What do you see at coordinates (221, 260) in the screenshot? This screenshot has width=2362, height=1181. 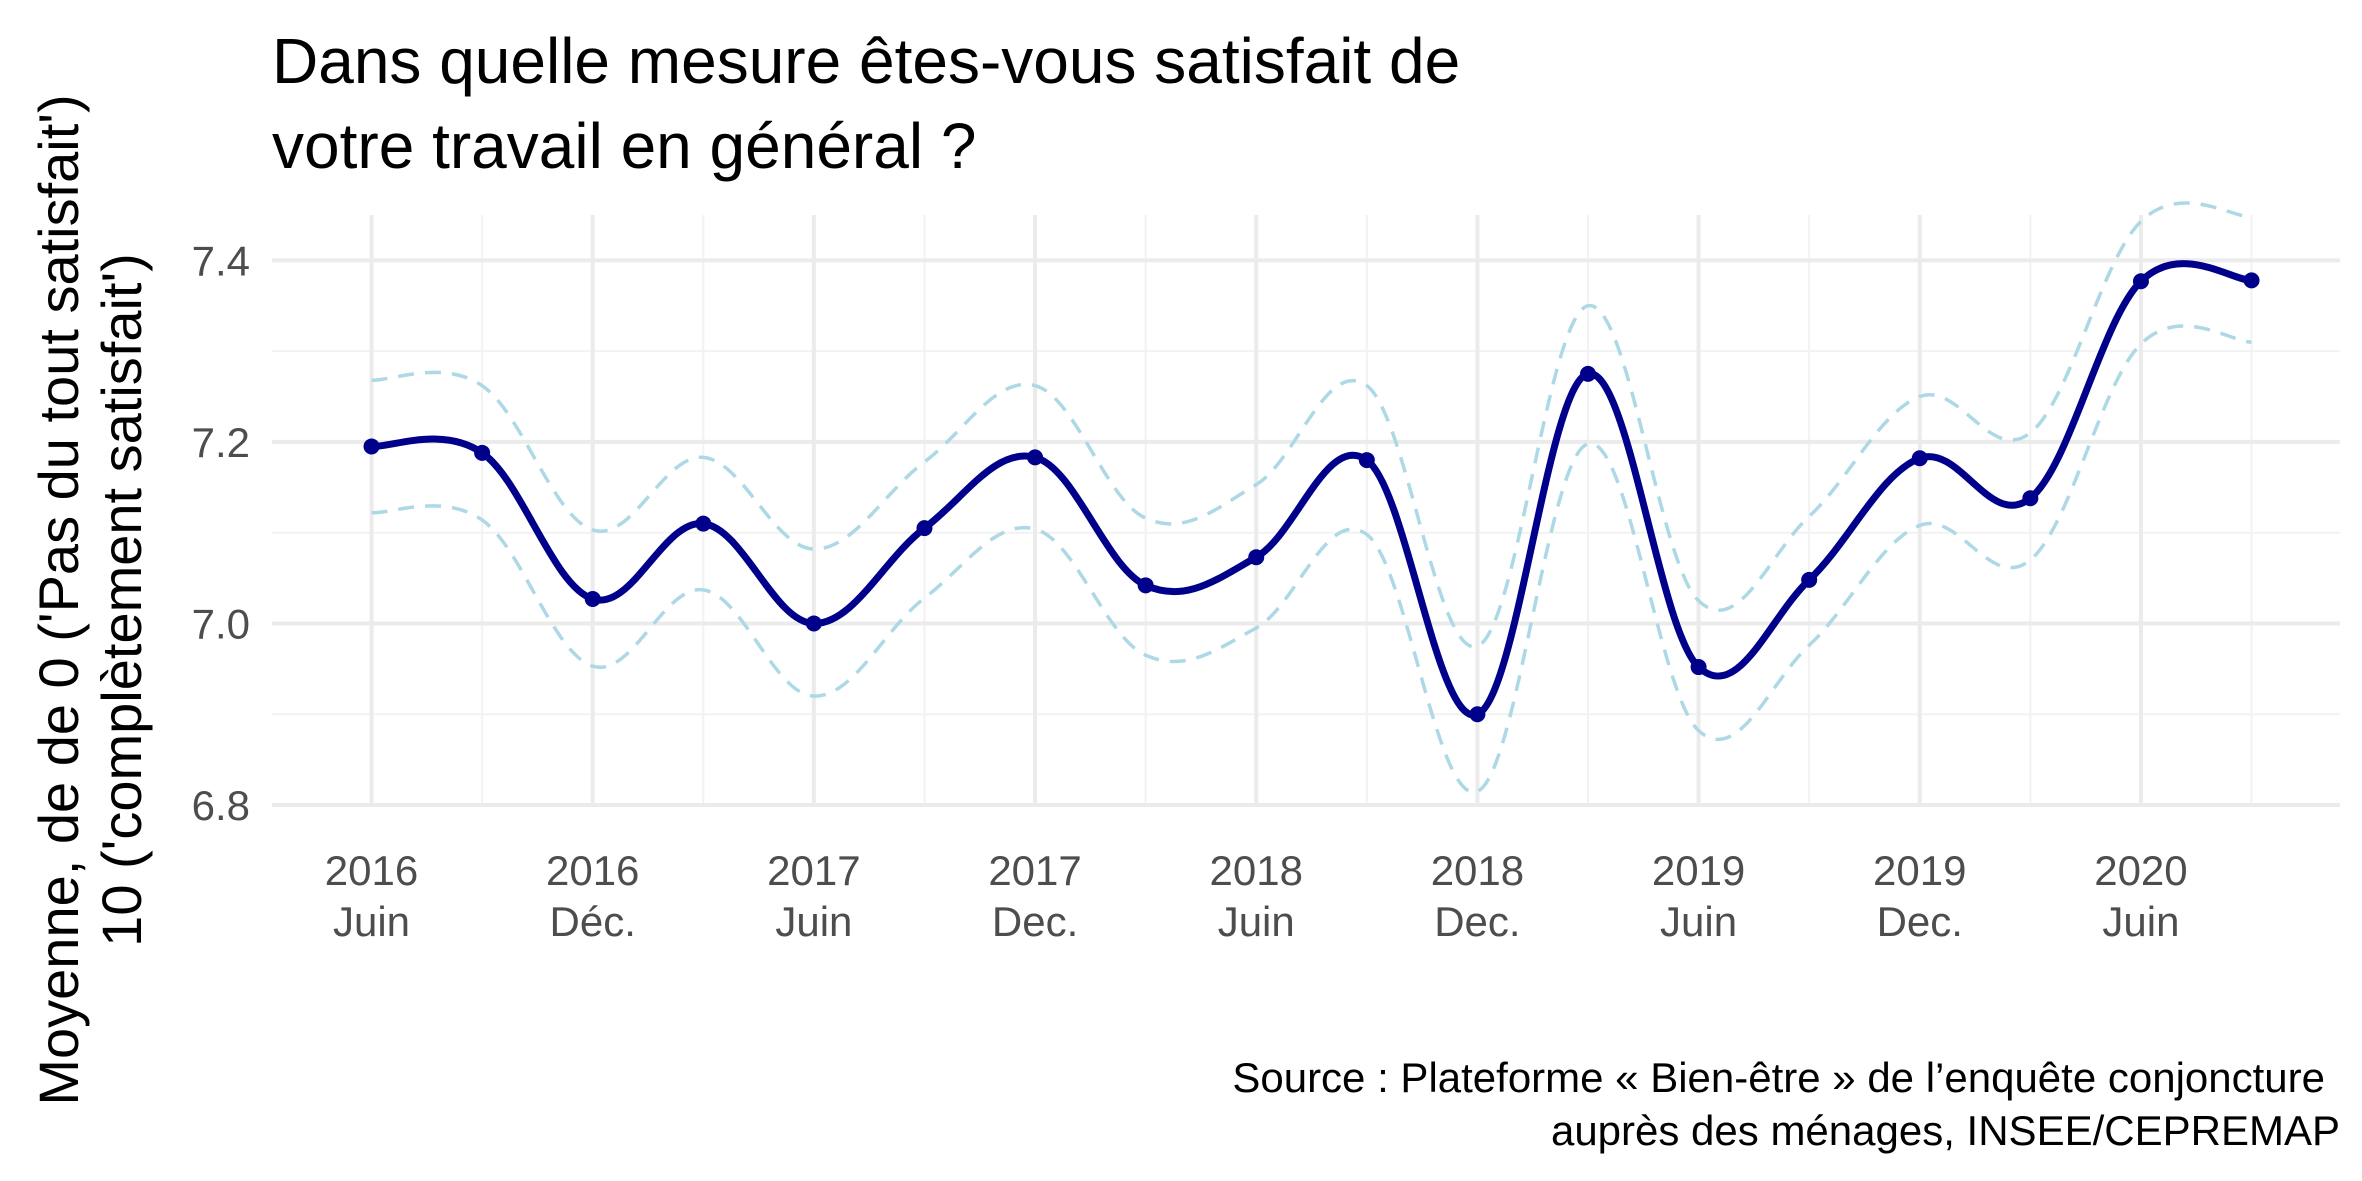 I see `y-tick-label: 7.4` at bounding box center [221, 260].